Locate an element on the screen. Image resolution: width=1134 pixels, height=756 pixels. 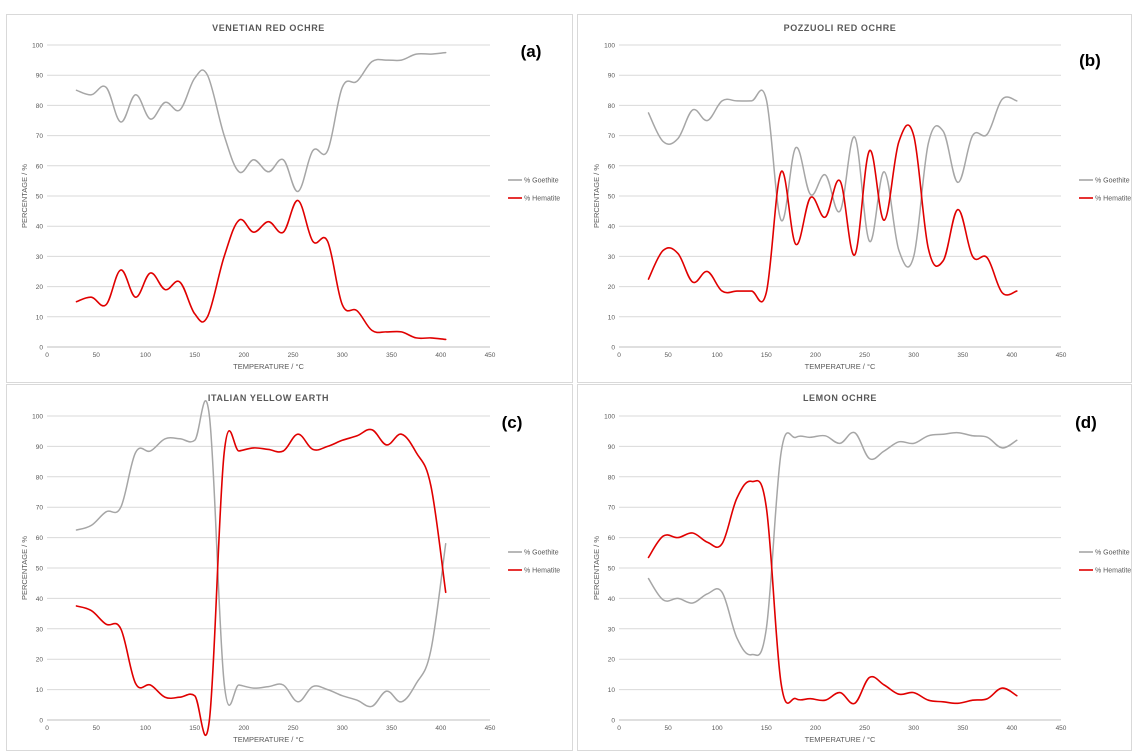
chart-title: VENETIAN RED OCHRE is located at coordinates (268, 28).